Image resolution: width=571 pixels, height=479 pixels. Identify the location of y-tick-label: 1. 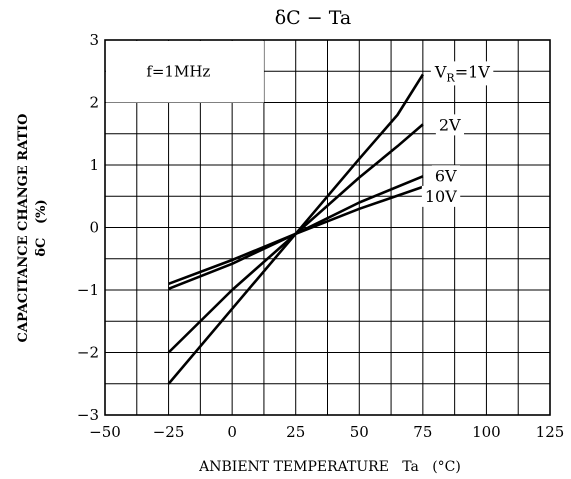
(94, 165).